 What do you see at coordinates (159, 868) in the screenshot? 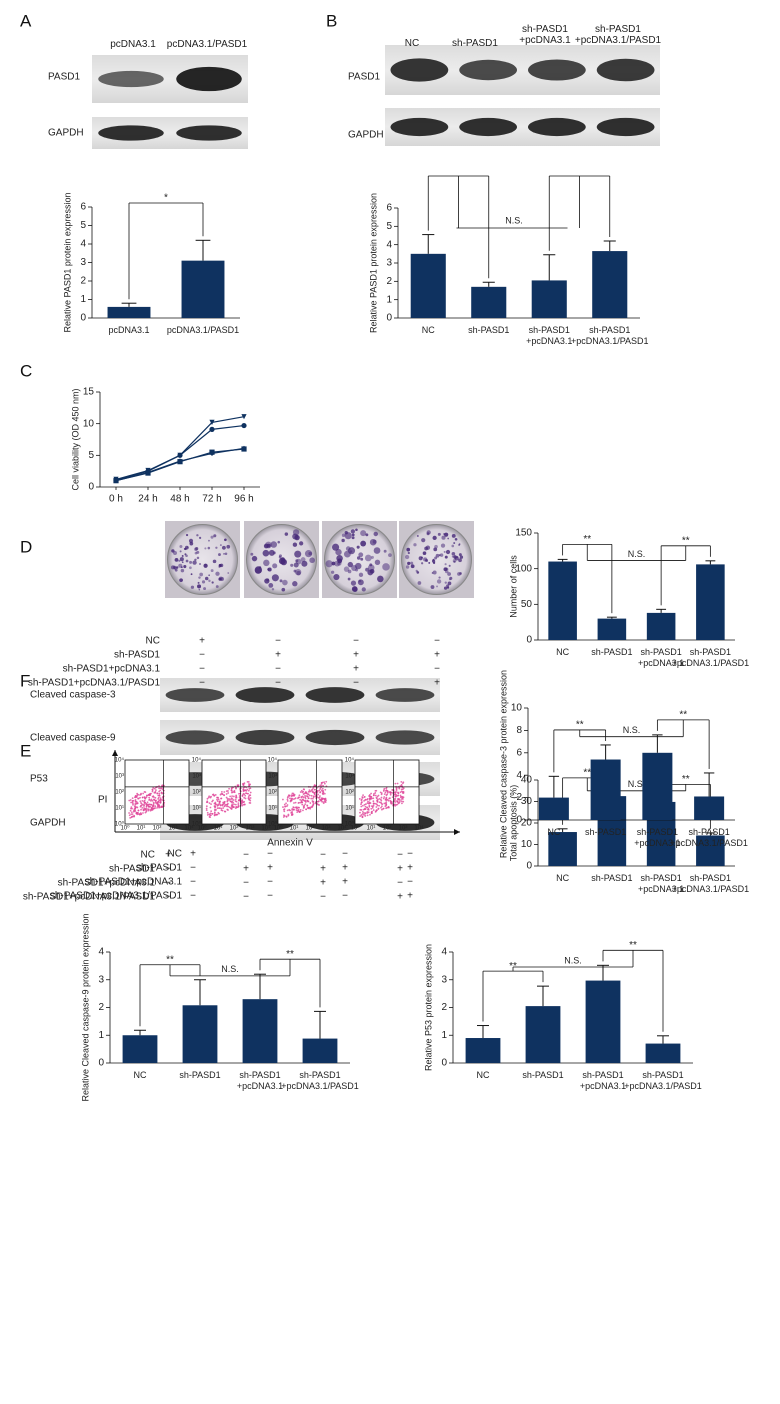
I see `condition-label: sh-PASD1` at bounding box center [159, 868].